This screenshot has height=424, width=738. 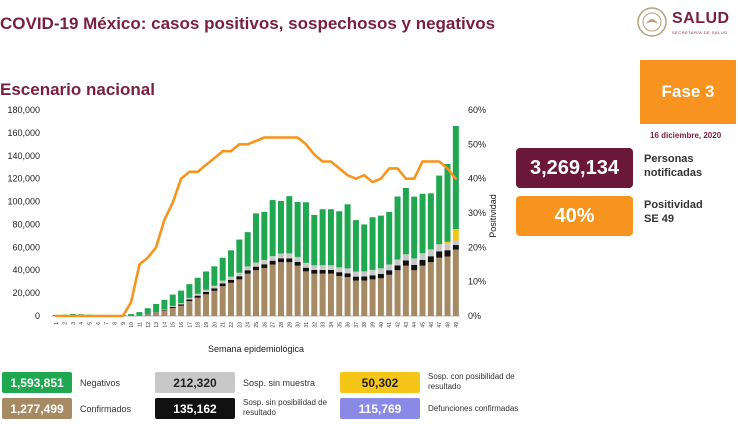 I want to click on x-tick-label: 25, so click(x=257, y=325).